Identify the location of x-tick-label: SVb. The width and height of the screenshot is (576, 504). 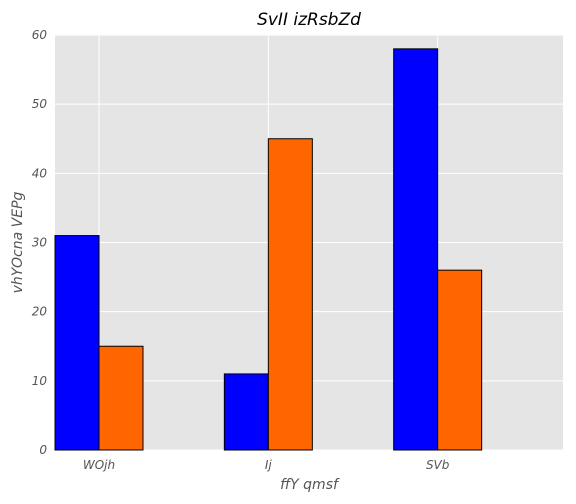
(438, 465).